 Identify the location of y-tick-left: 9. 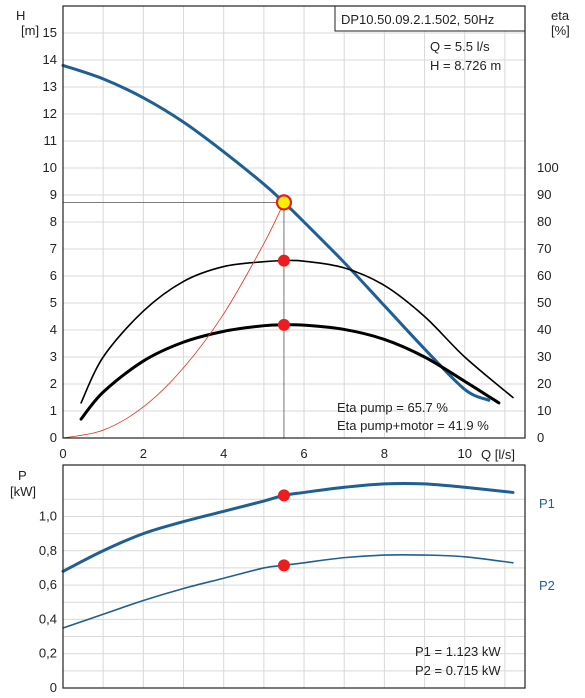
(53, 194).